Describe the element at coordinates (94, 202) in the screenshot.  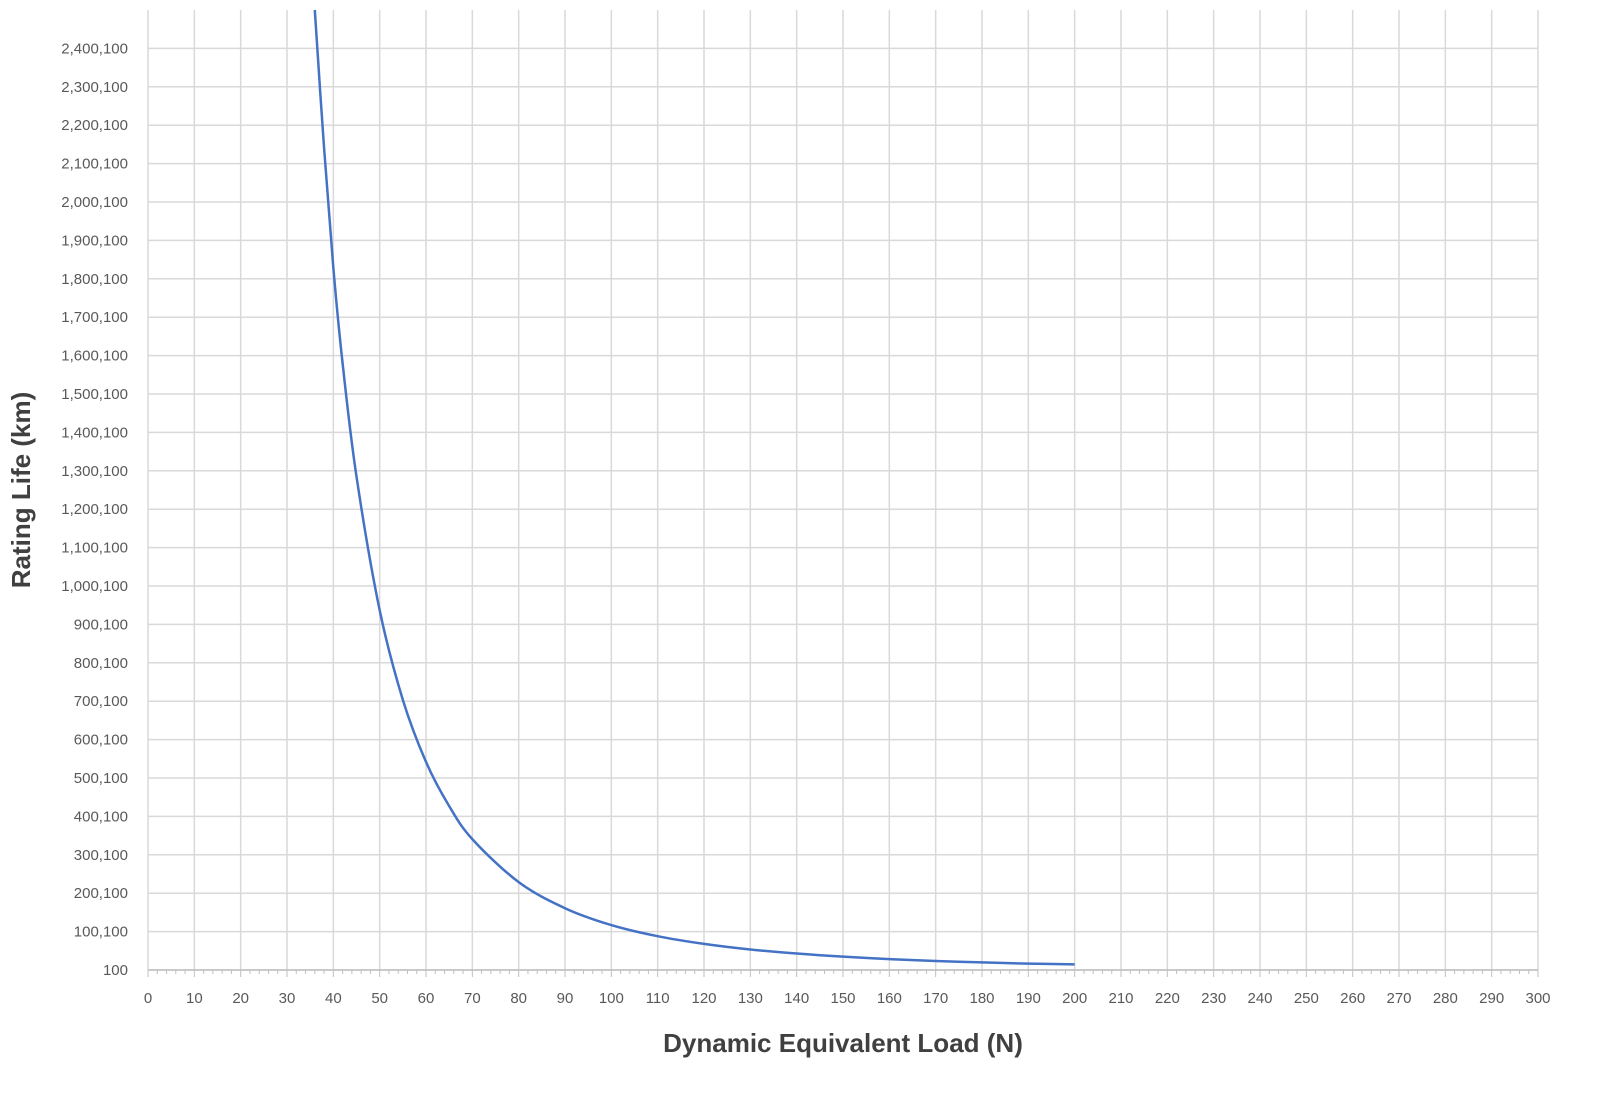
I see `y-tick-label: 2,000,100` at that location.